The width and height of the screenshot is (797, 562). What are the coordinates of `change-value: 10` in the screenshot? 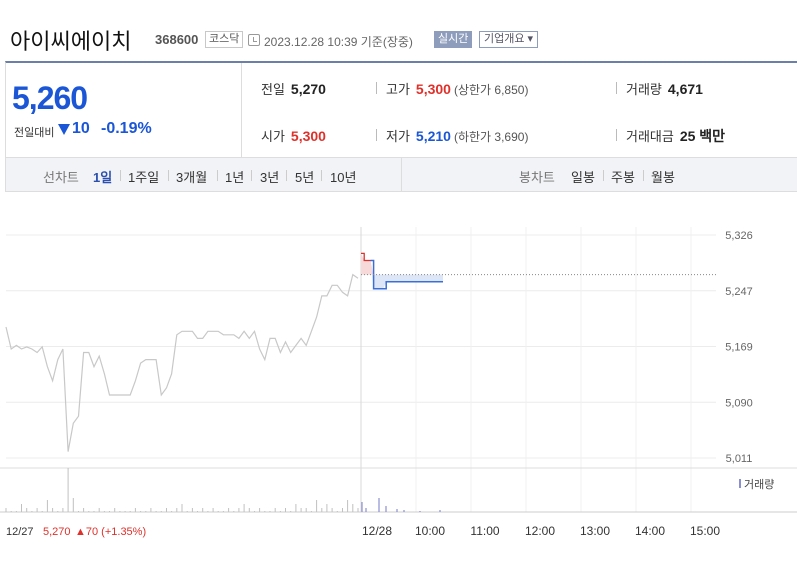 It's located at (81, 128).